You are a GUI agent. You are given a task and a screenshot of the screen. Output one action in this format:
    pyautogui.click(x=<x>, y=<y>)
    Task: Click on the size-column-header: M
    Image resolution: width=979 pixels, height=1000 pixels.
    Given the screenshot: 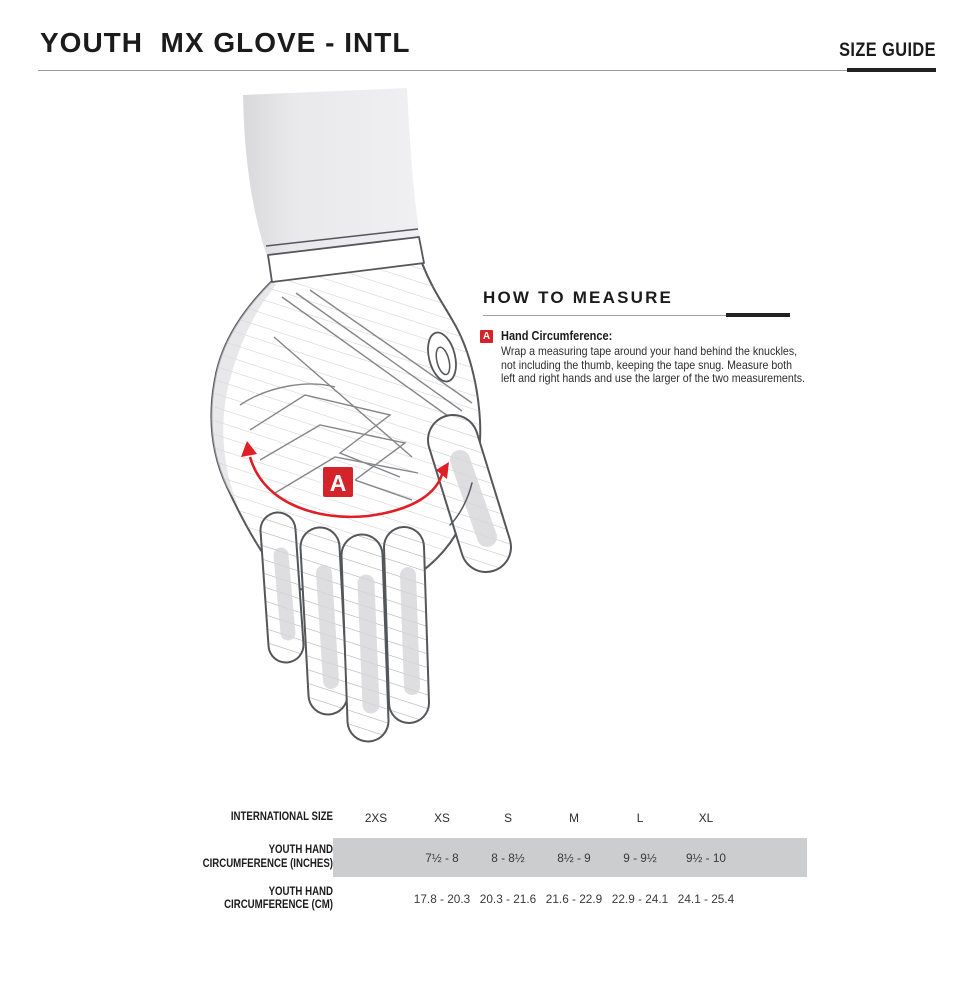 What is the action you would take?
    pyautogui.click(x=574, y=818)
    